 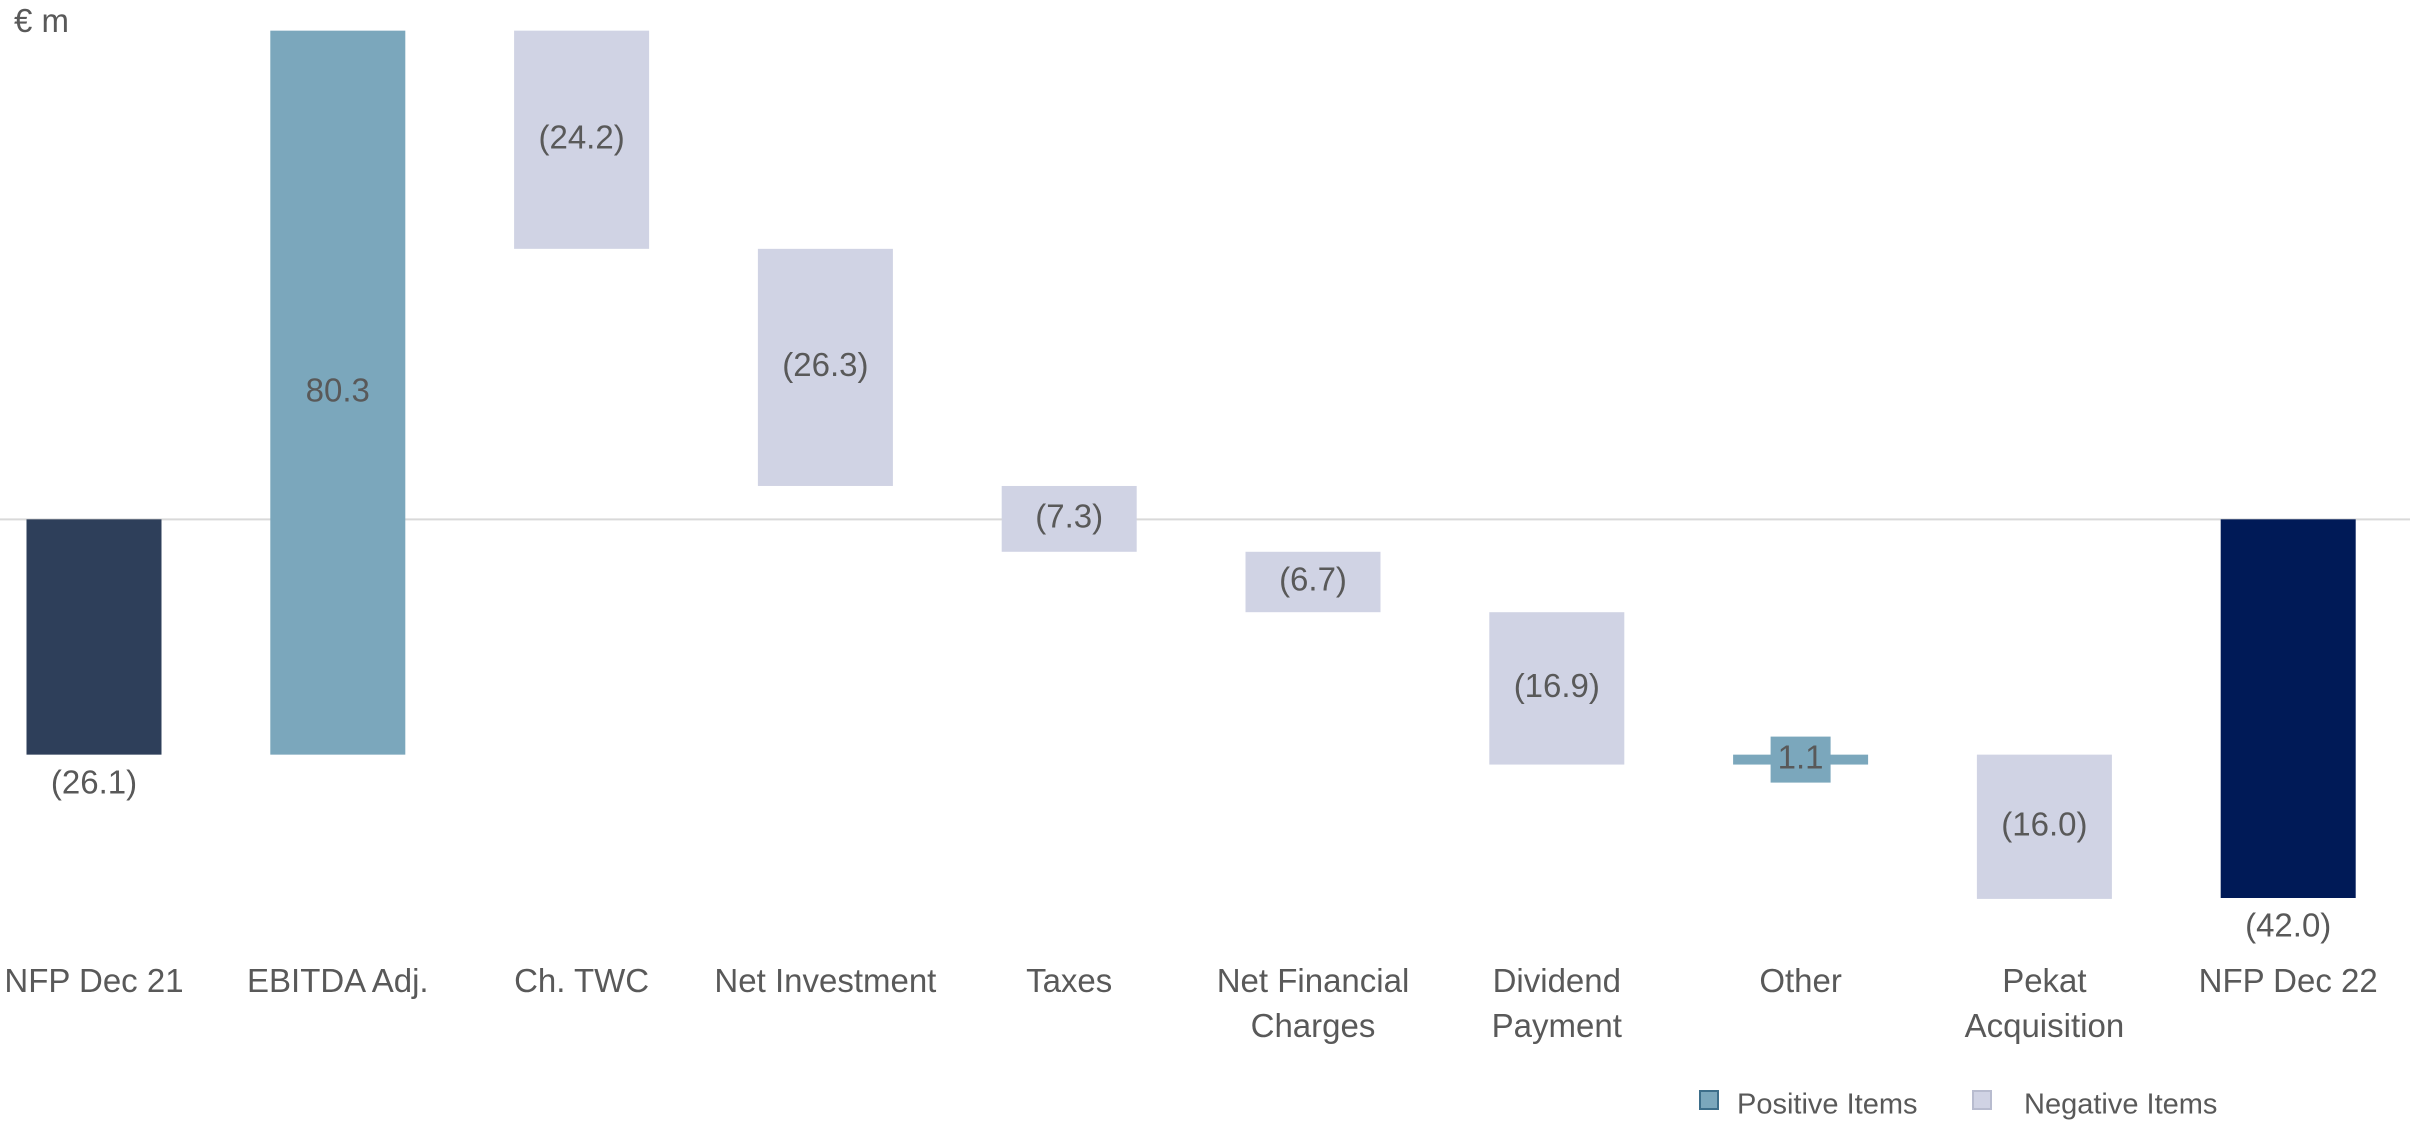 I want to click on data-label: (16.0), so click(x=2044, y=823).